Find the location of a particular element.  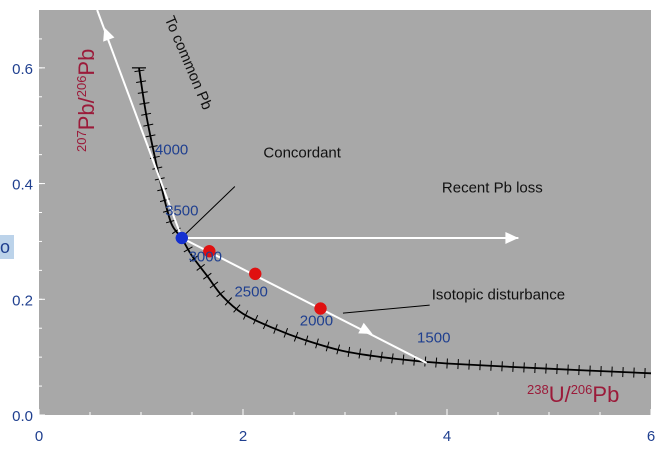

y-axis-title-sup: 207 is located at coordinates (81, 141).